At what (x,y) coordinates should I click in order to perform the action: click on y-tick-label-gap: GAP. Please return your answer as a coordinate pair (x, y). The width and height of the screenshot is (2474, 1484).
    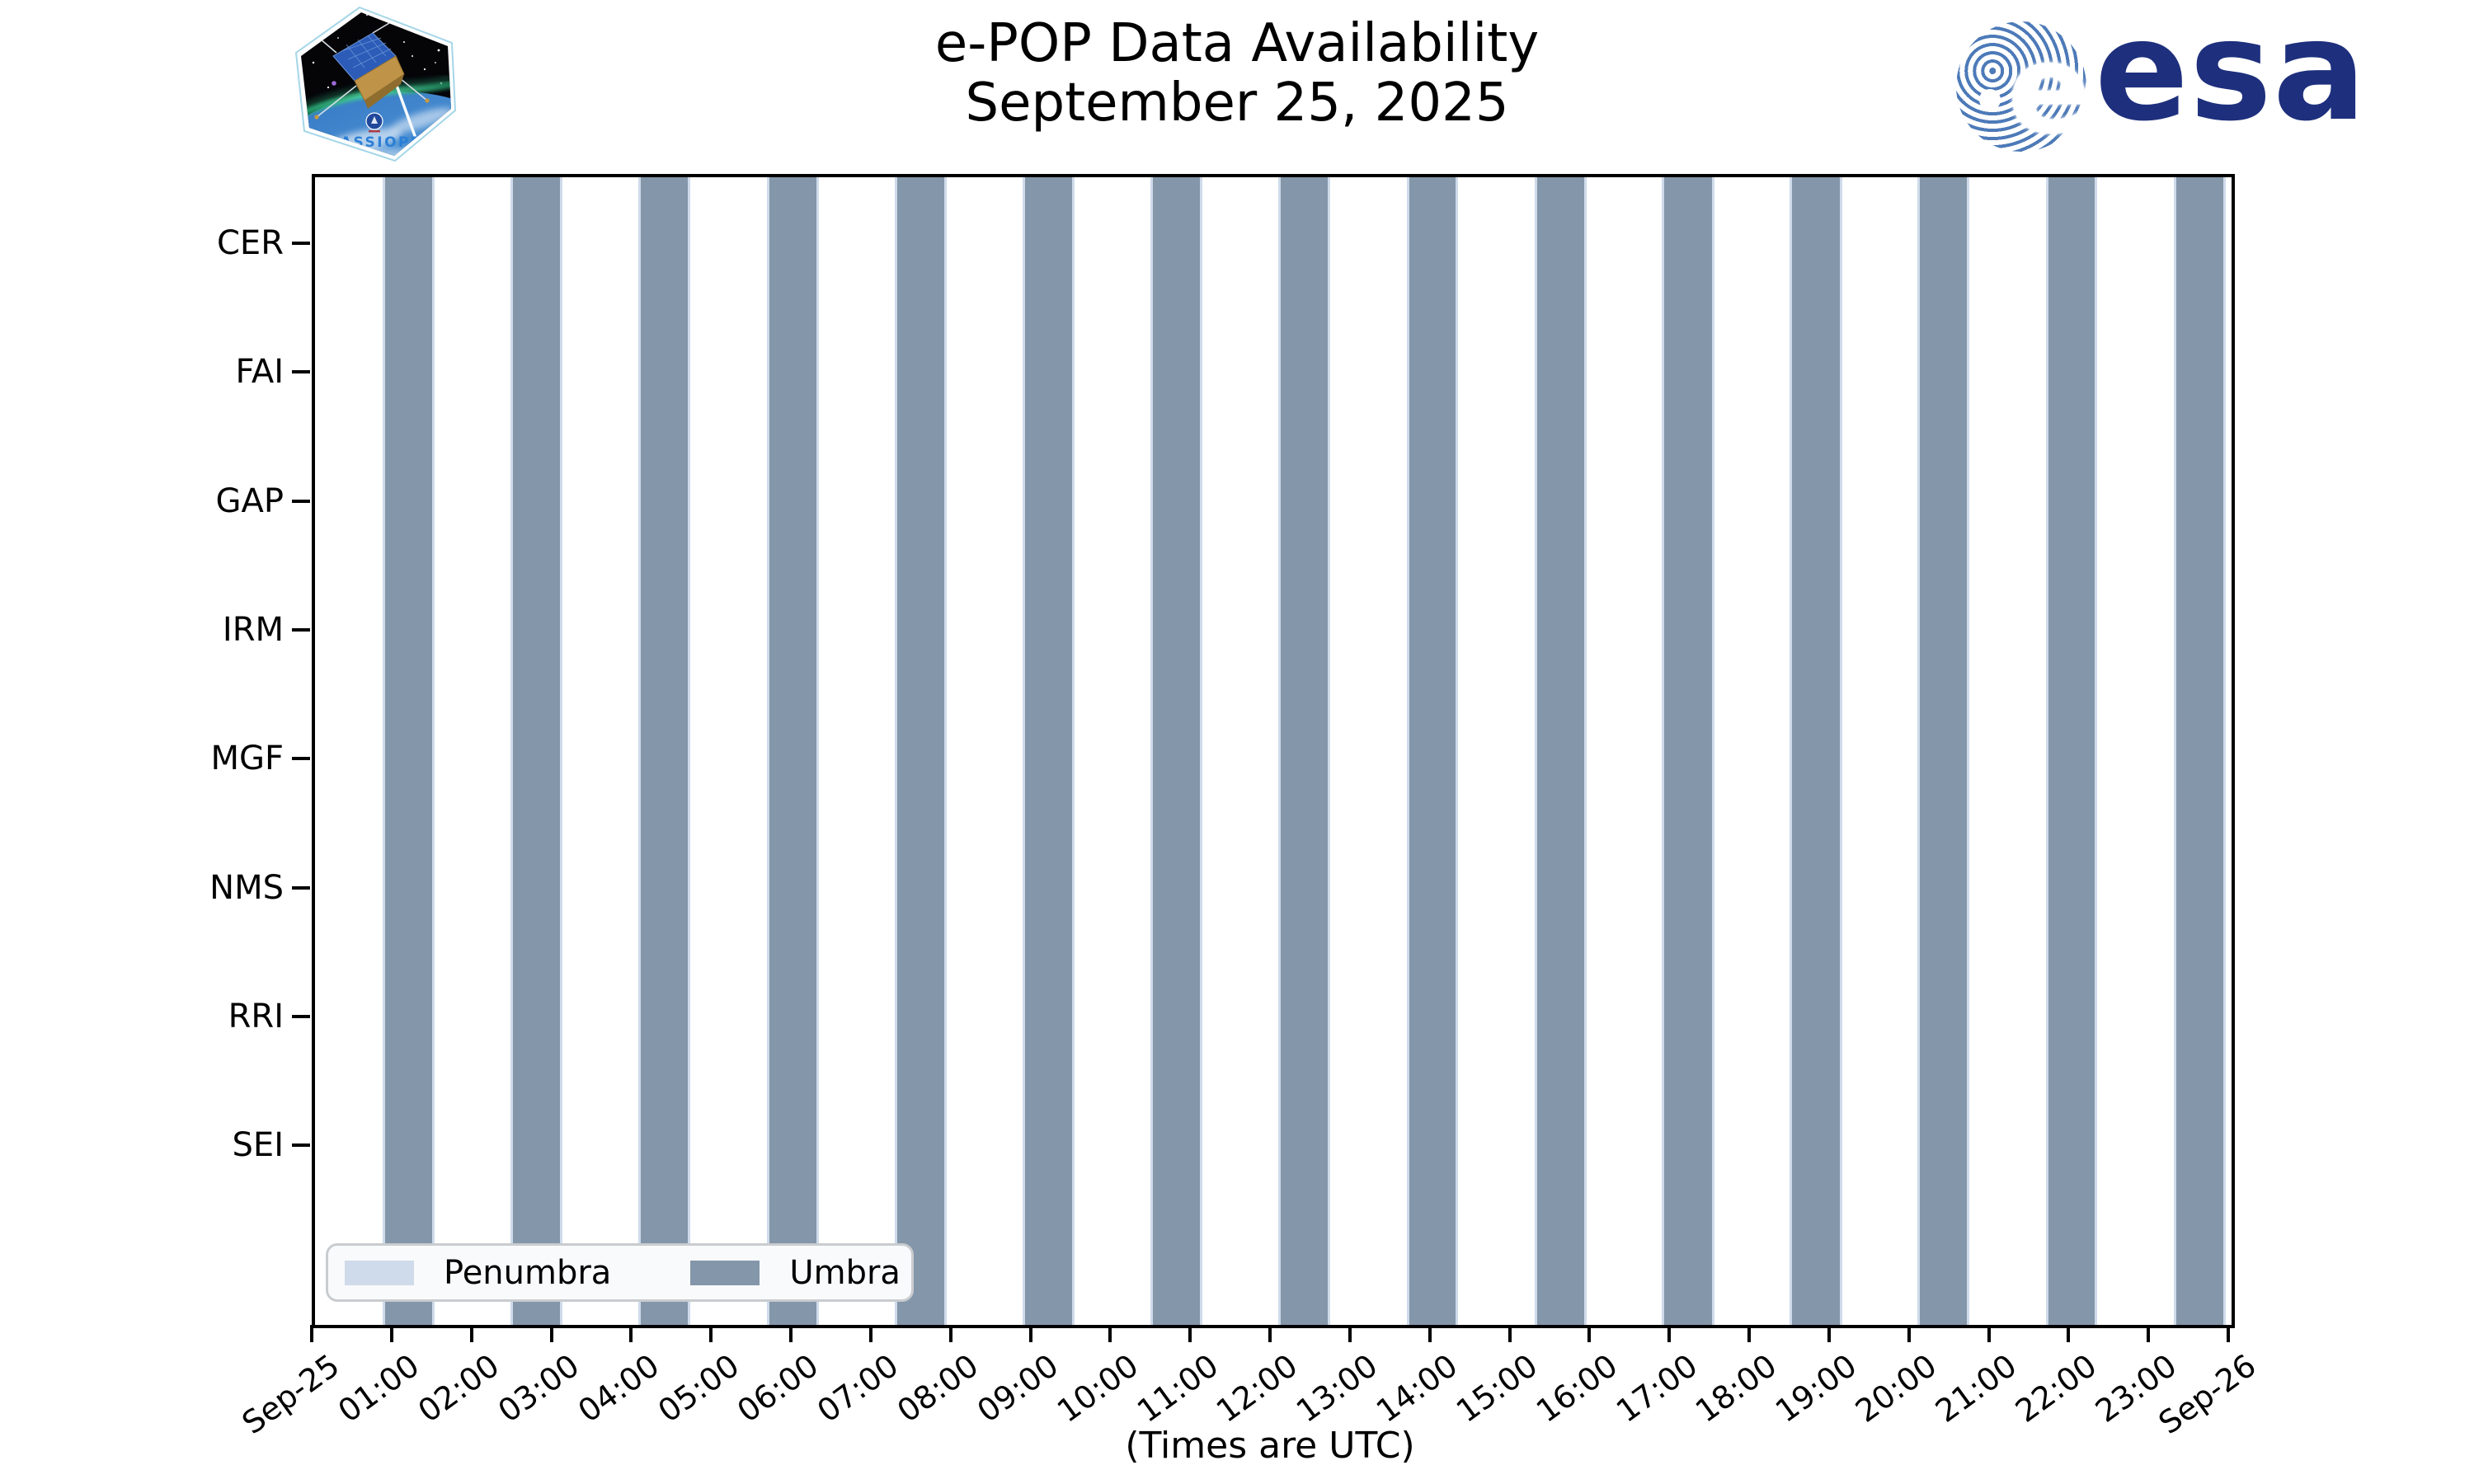
    Looking at the image, I should click on (249, 500).